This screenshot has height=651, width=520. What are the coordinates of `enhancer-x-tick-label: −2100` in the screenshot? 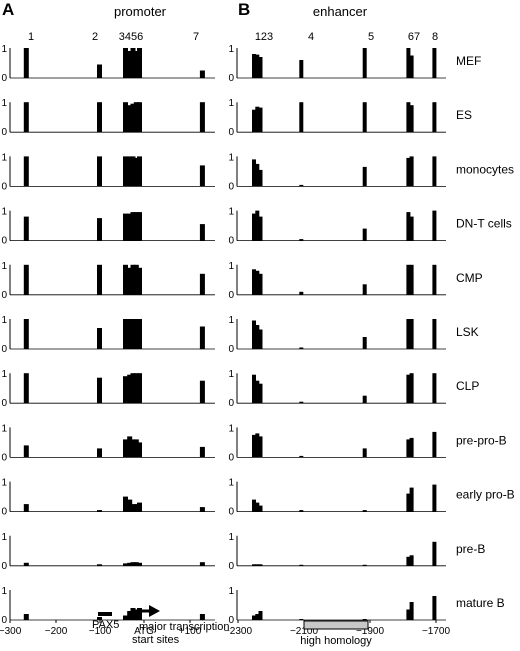 It's located at (304, 631).